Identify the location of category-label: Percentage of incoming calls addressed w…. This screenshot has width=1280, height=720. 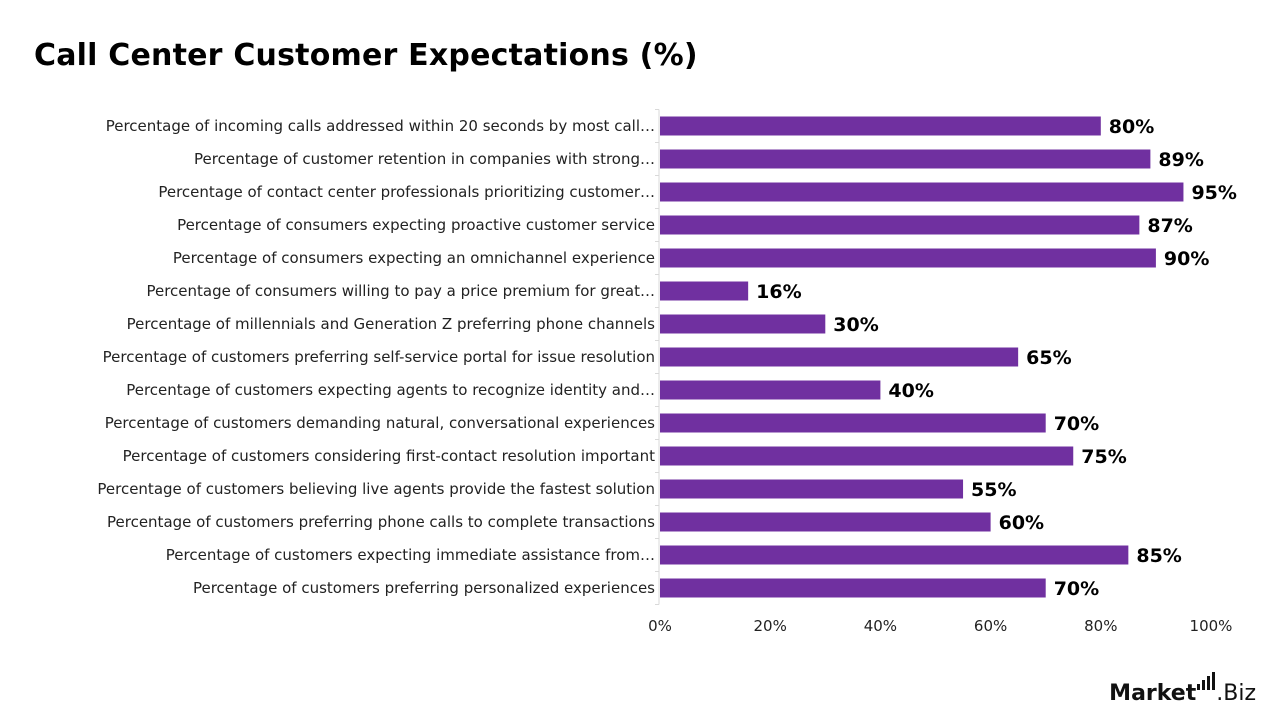
(380, 126).